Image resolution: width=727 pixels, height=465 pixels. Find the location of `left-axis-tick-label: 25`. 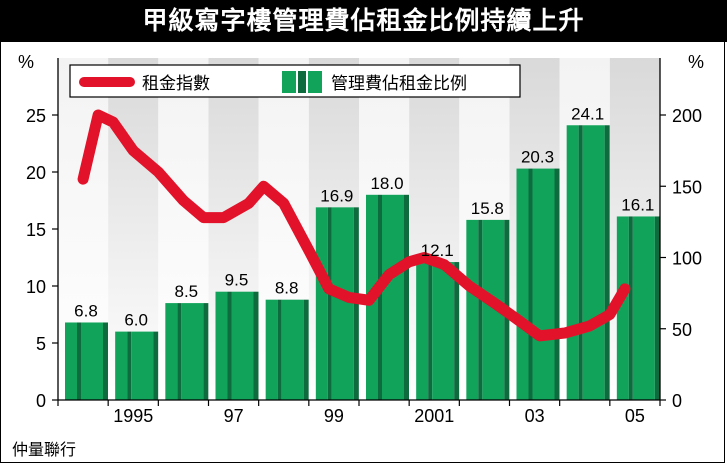

left-axis-tick-label: 25 is located at coordinates (36, 116).